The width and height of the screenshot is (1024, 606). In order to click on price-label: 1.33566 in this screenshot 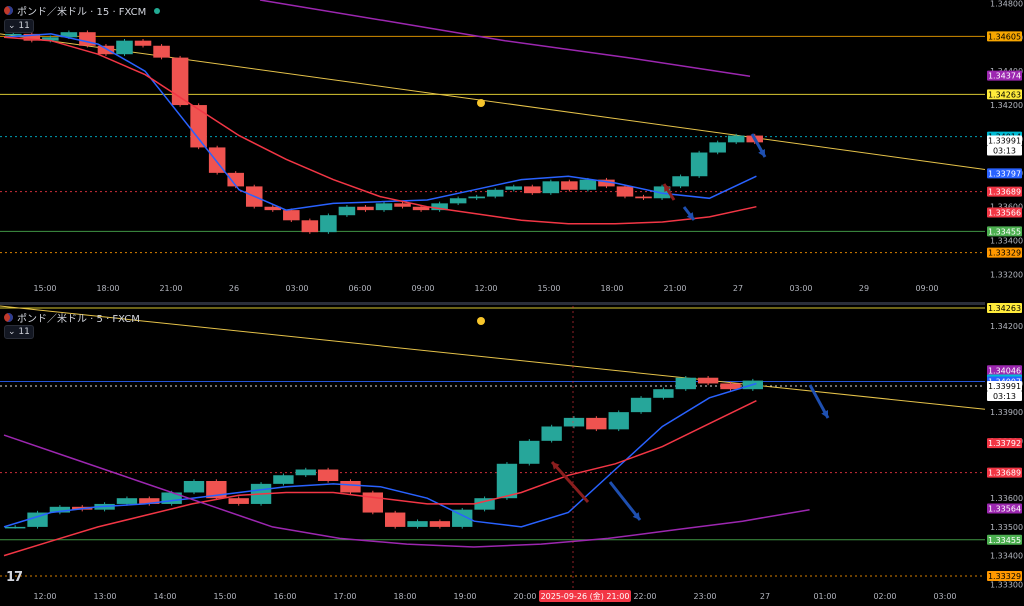, I will do `click(1004, 213)`.